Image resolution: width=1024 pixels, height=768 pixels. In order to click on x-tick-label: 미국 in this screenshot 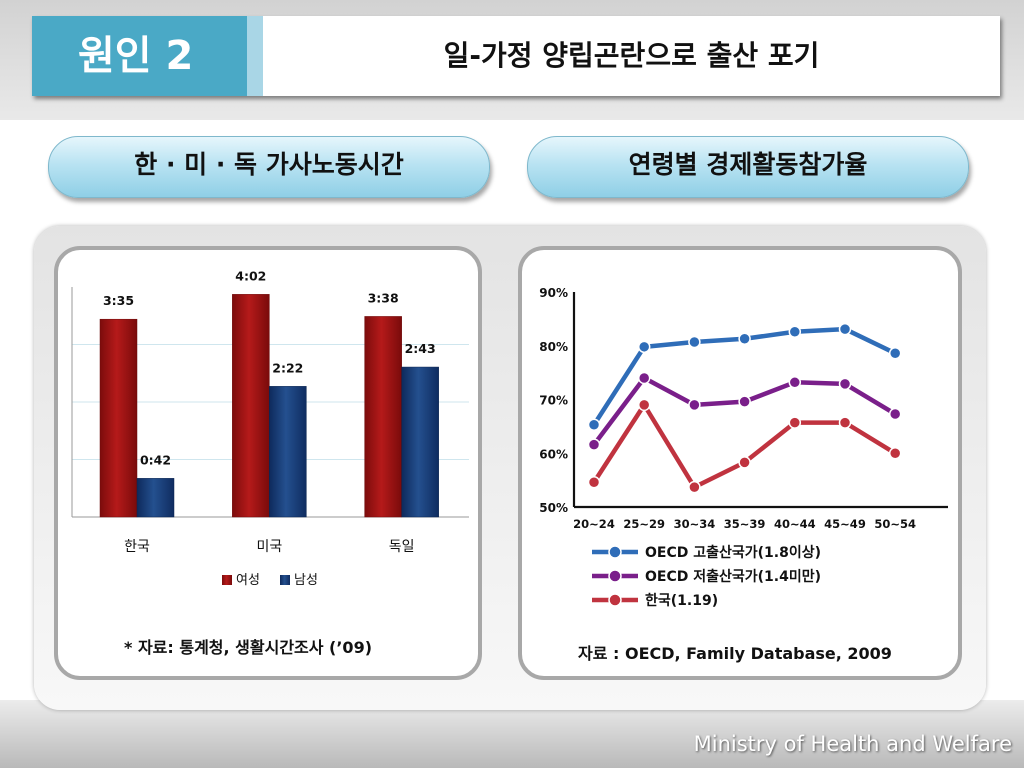, I will do `click(269, 547)`.